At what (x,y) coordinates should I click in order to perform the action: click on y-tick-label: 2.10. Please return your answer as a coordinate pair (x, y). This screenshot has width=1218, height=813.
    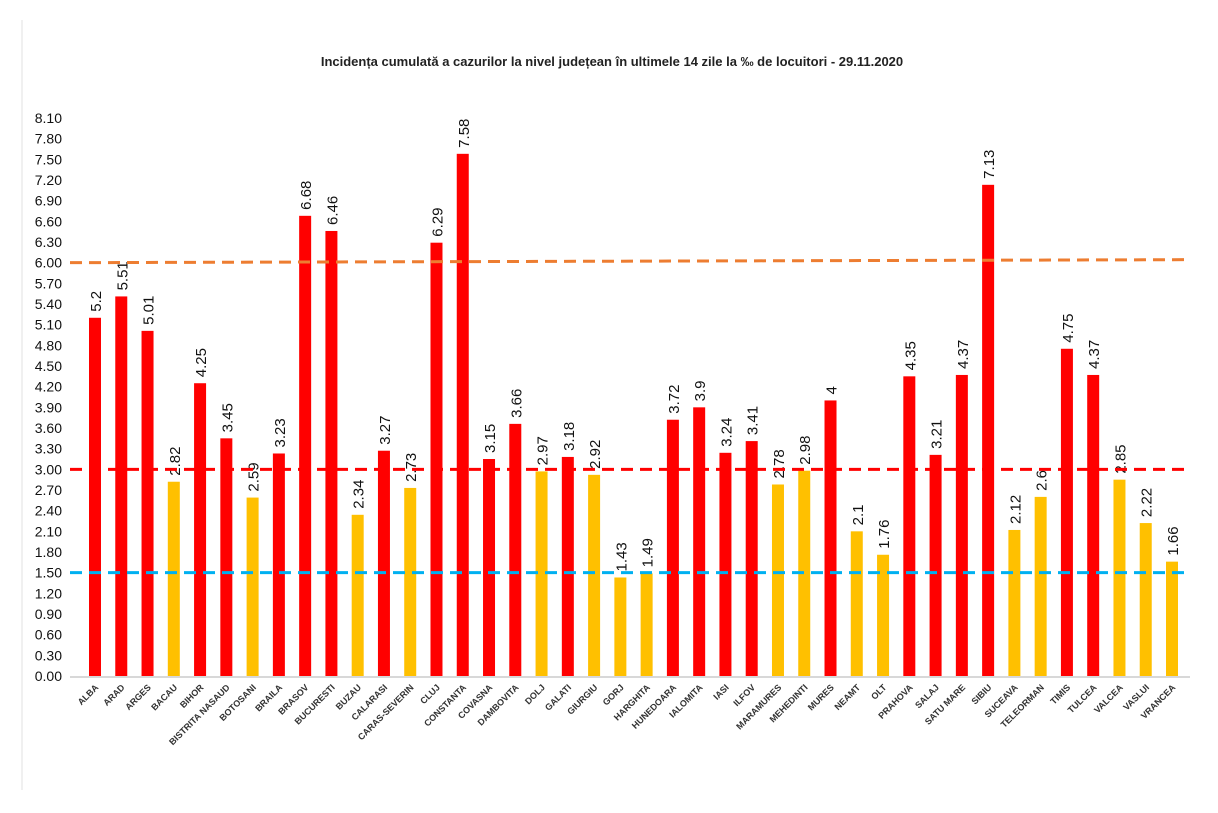
    Looking at the image, I should click on (48, 531).